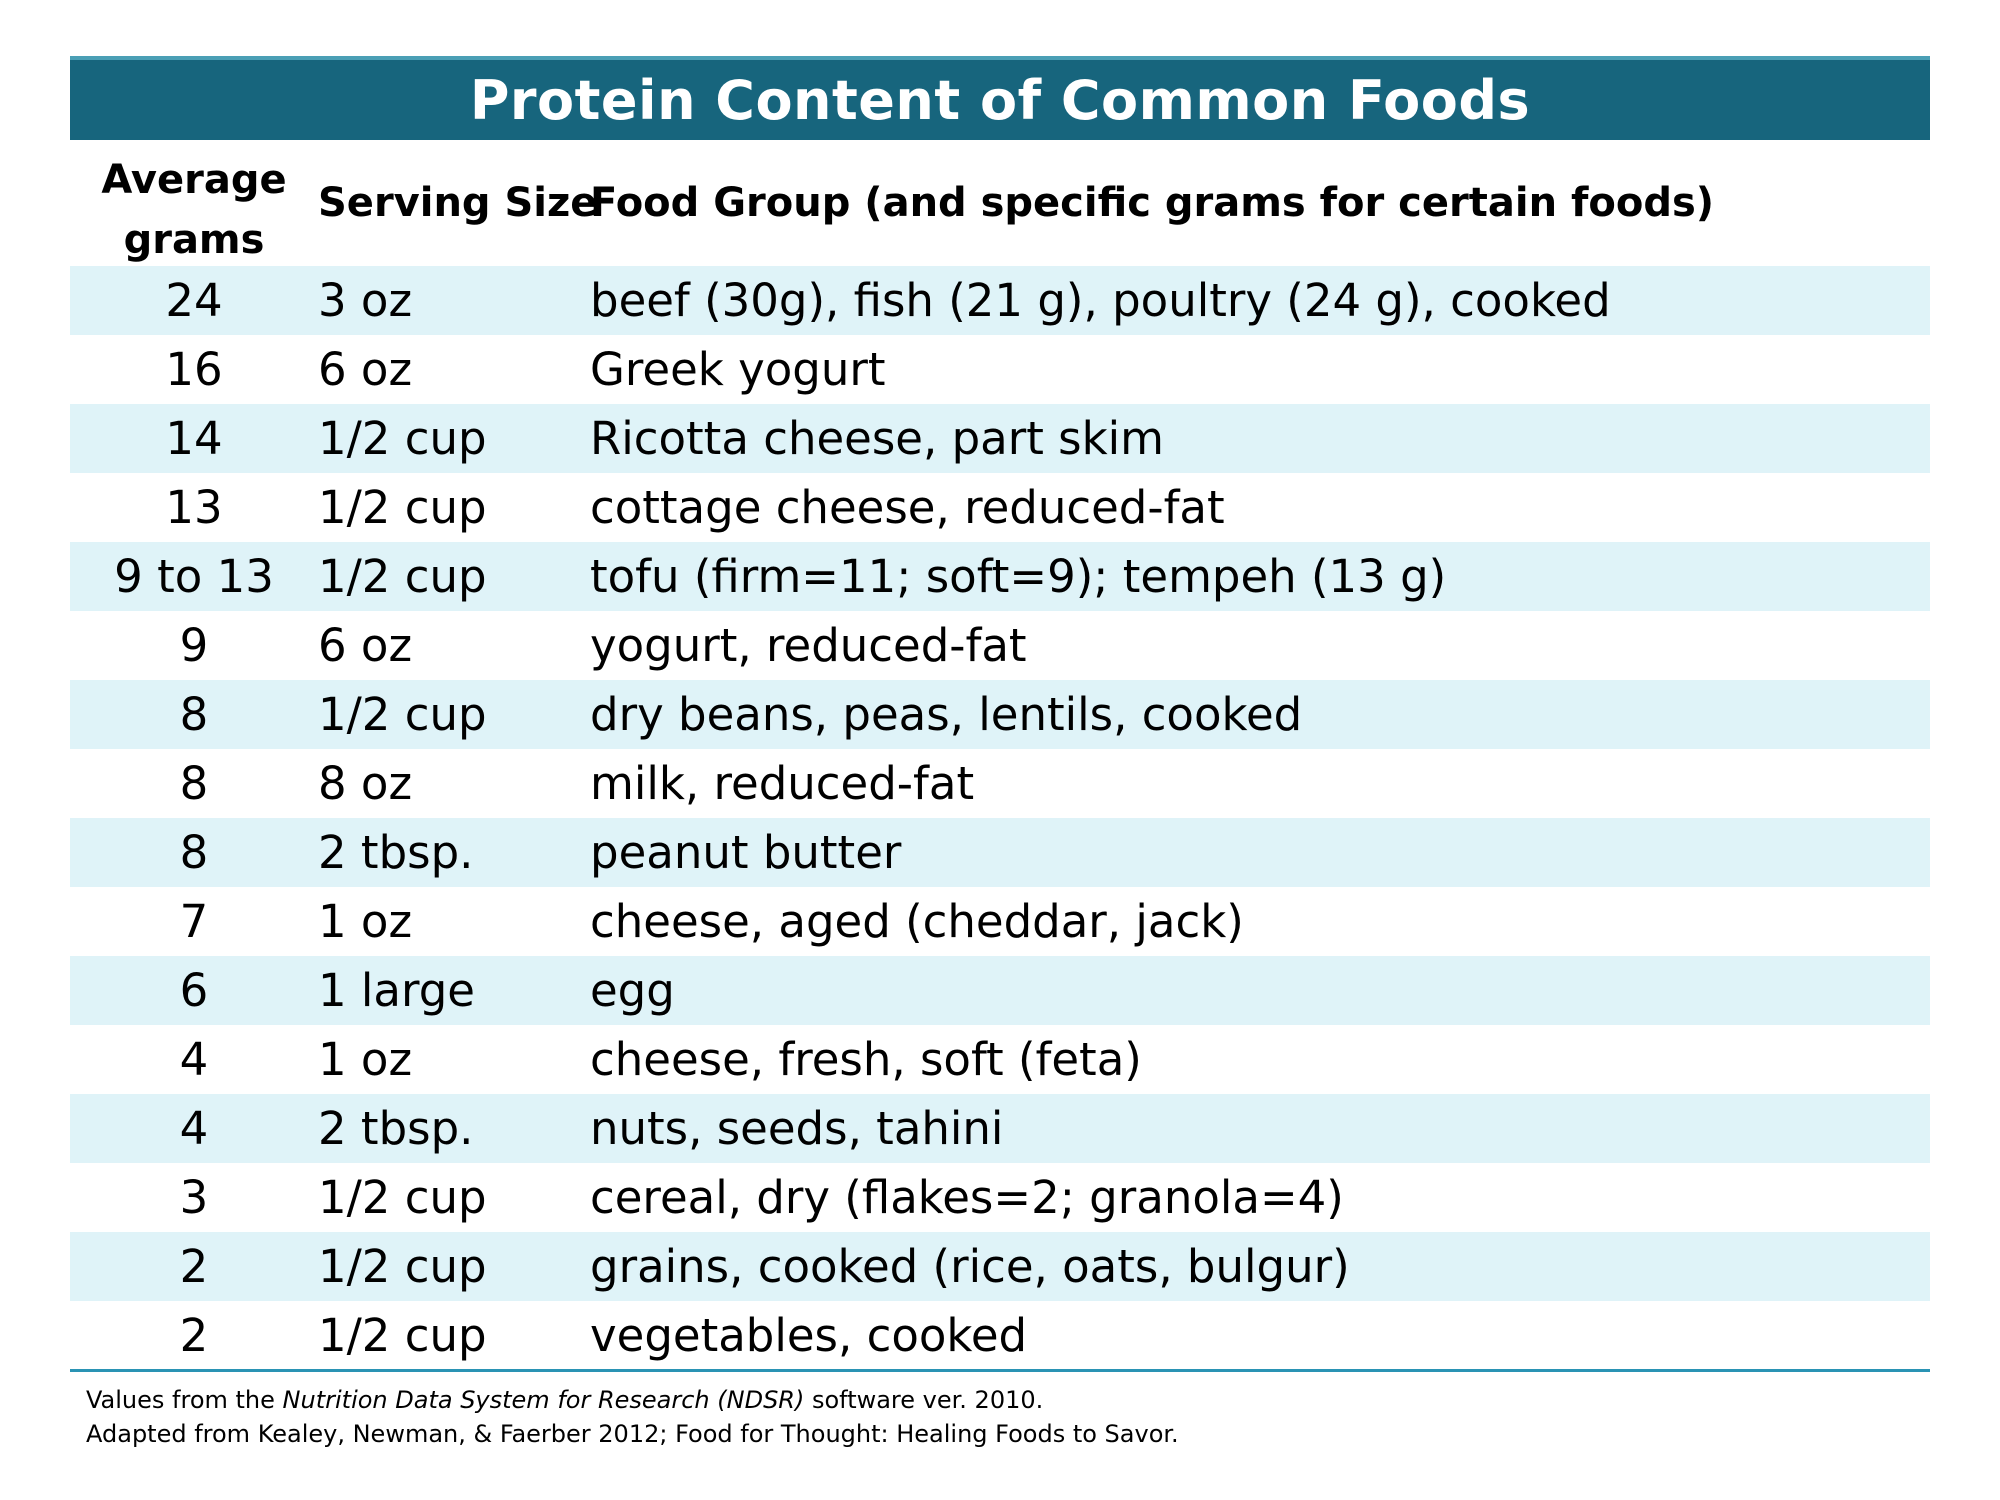 The height and width of the screenshot is (1500, 2000). Describe the element at coordinates (1000, 990) in the screenshot. I see `table-row: 6 1 large egg` at that location.